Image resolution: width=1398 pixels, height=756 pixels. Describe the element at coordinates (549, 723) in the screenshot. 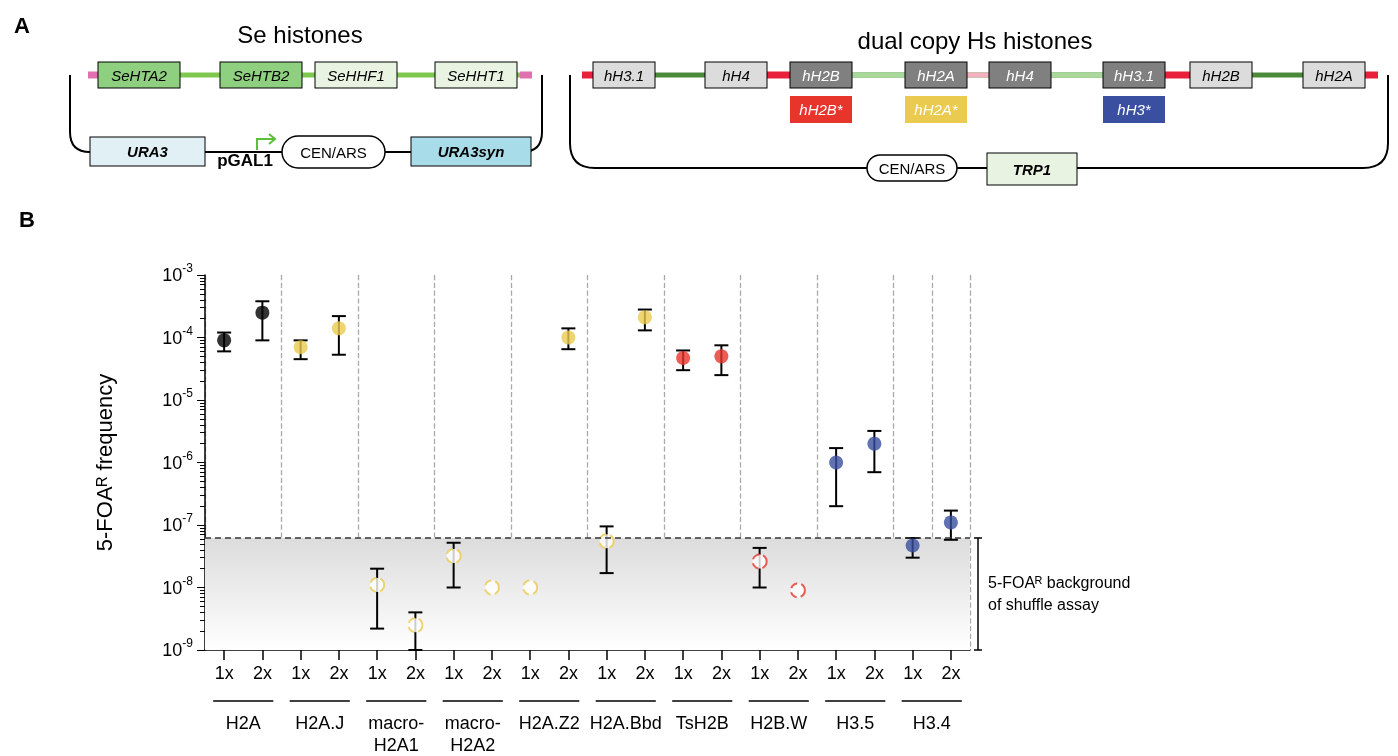

I see `text: H2A.Z2` at that location.